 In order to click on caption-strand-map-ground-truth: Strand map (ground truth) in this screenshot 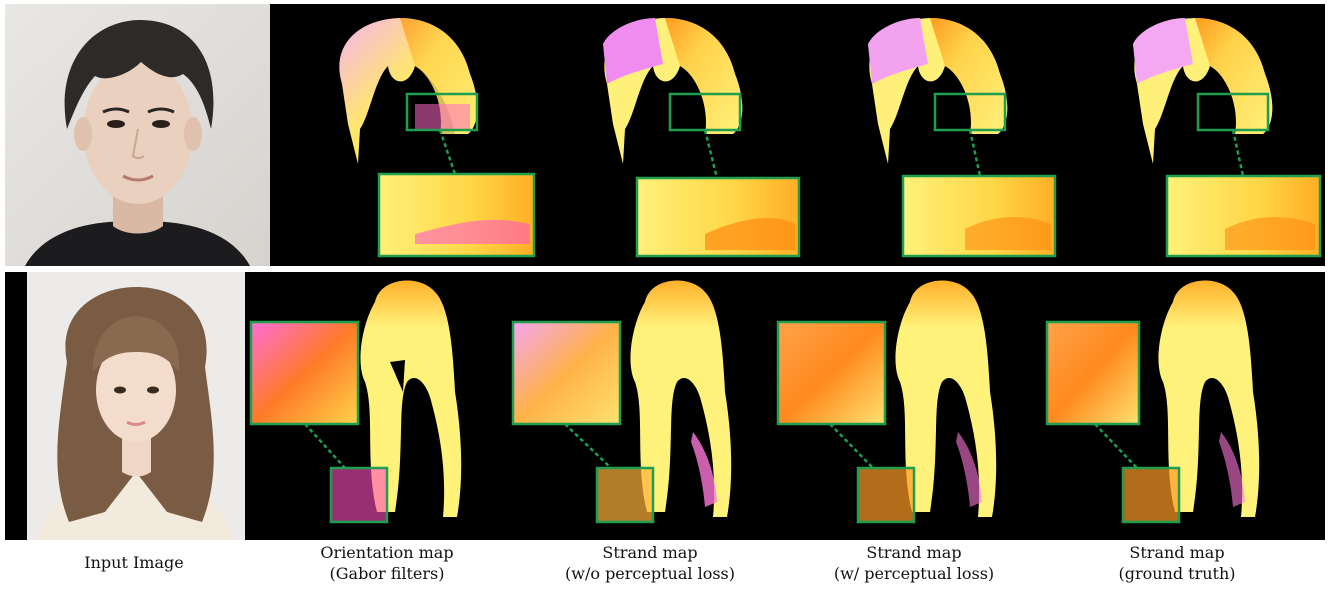, I will do `click(1177, 563)`.